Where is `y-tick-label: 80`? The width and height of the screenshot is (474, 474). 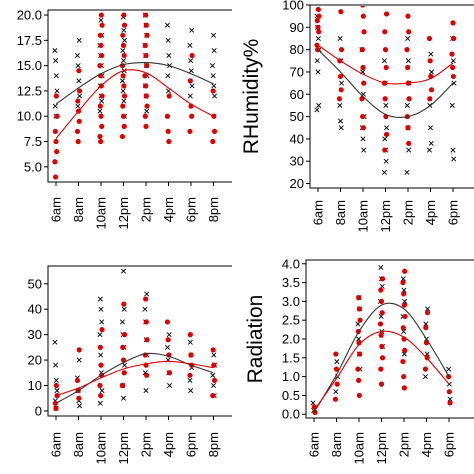 y-tick-label: 80 is located at coordinates (297, 49).